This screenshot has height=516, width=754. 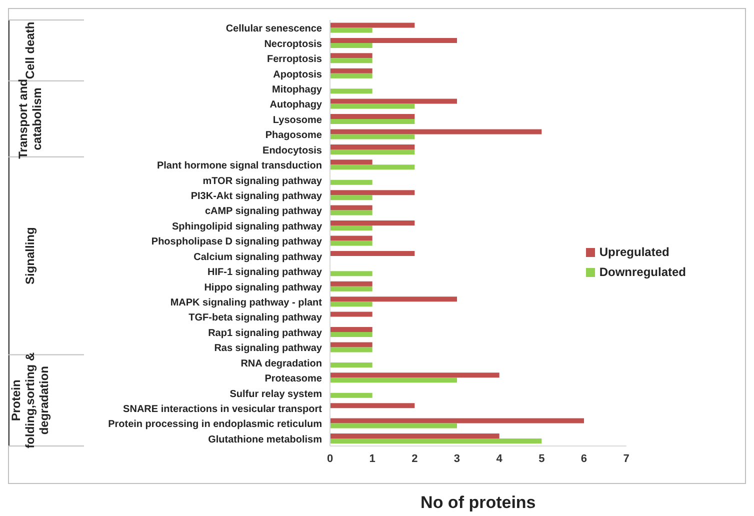 What do you see at coordinates (263, 212) in the screenshot?
I see `y-tick-label: cAMP signaling pathway` at bounding box center [263, 212].